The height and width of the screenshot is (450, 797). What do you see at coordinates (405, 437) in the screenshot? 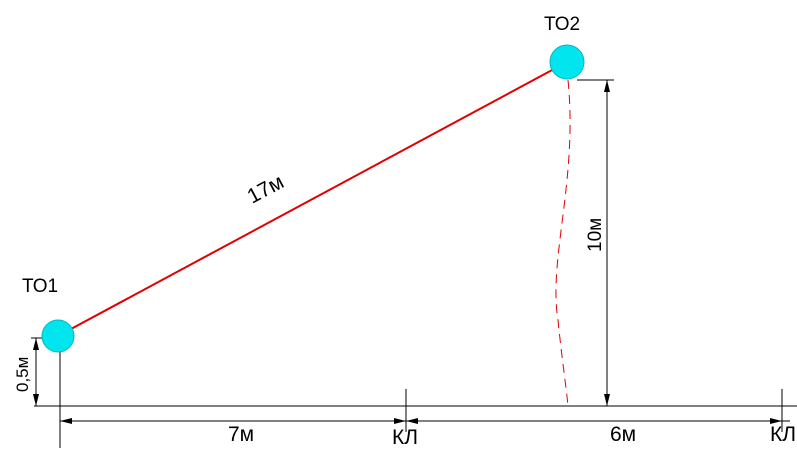
I see `kl-1-label: КЛ` at bounding box center [405, 437].